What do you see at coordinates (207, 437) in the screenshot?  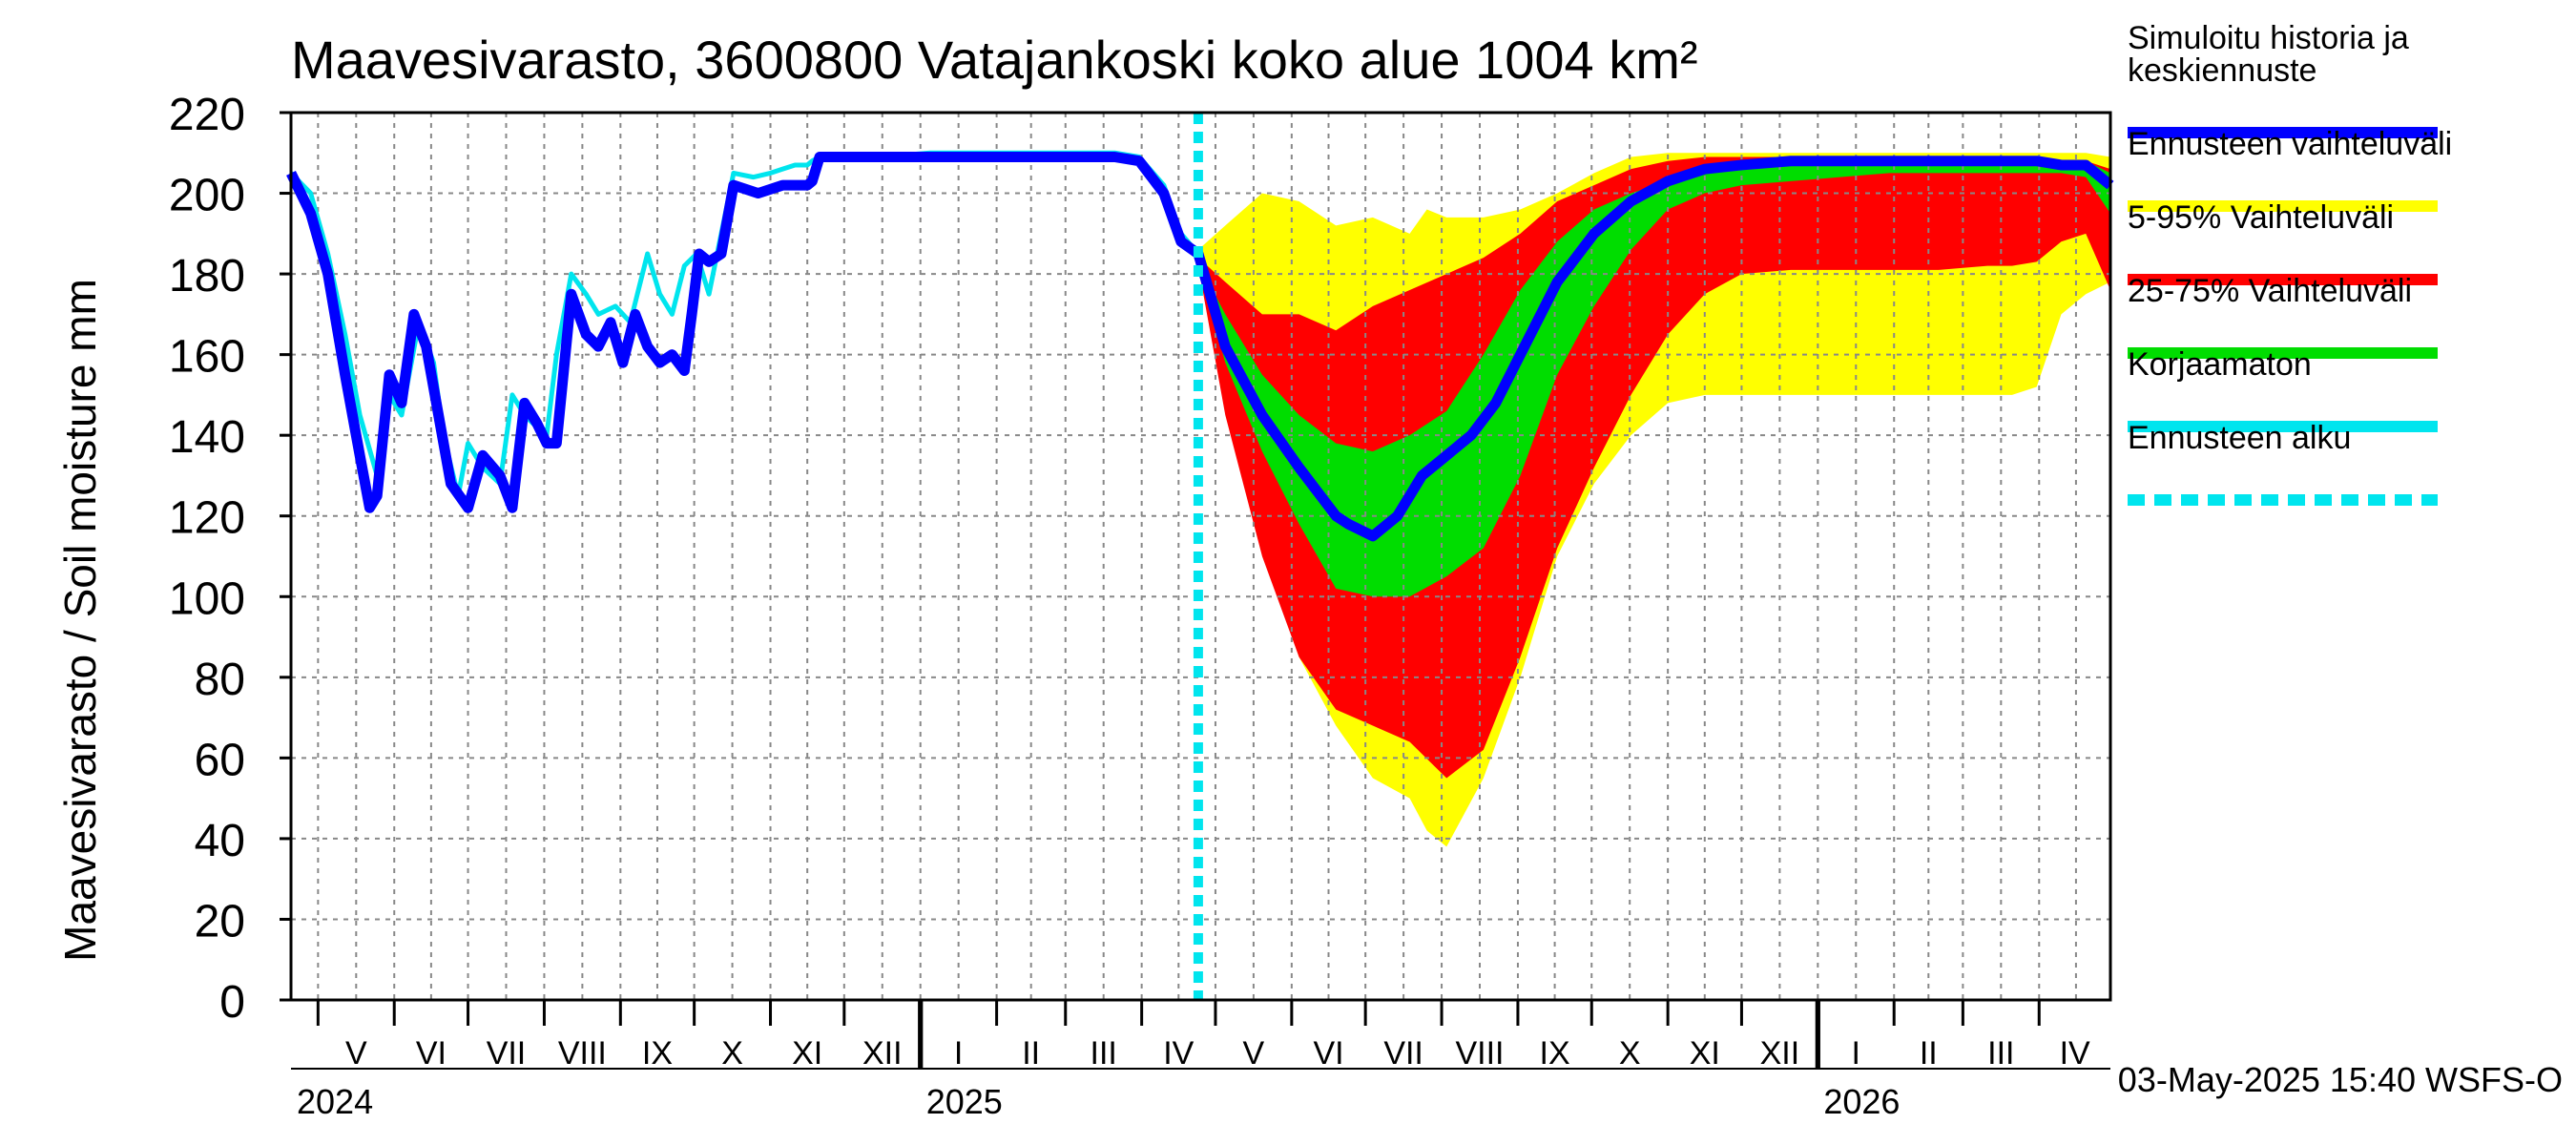 I see `y-tick-label: 140` at bounding box center [207, 437].